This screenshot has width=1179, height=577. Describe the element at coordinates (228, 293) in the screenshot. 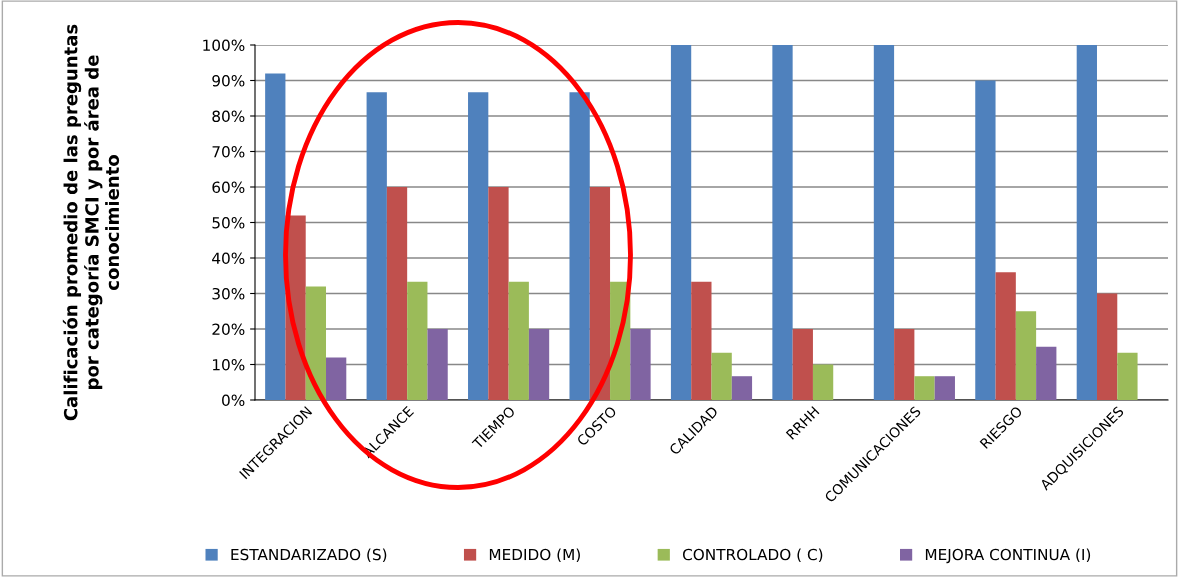

I see `y-tick-label: 30%` at that location.